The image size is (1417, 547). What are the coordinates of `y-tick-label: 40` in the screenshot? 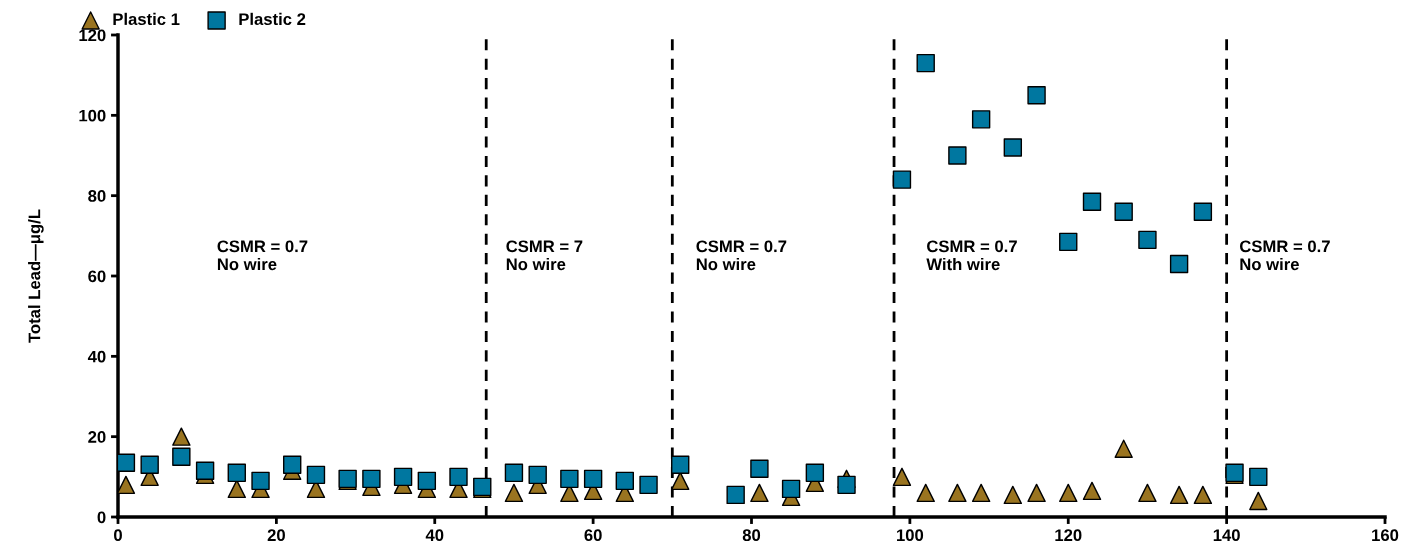 It's located at (96, 356).